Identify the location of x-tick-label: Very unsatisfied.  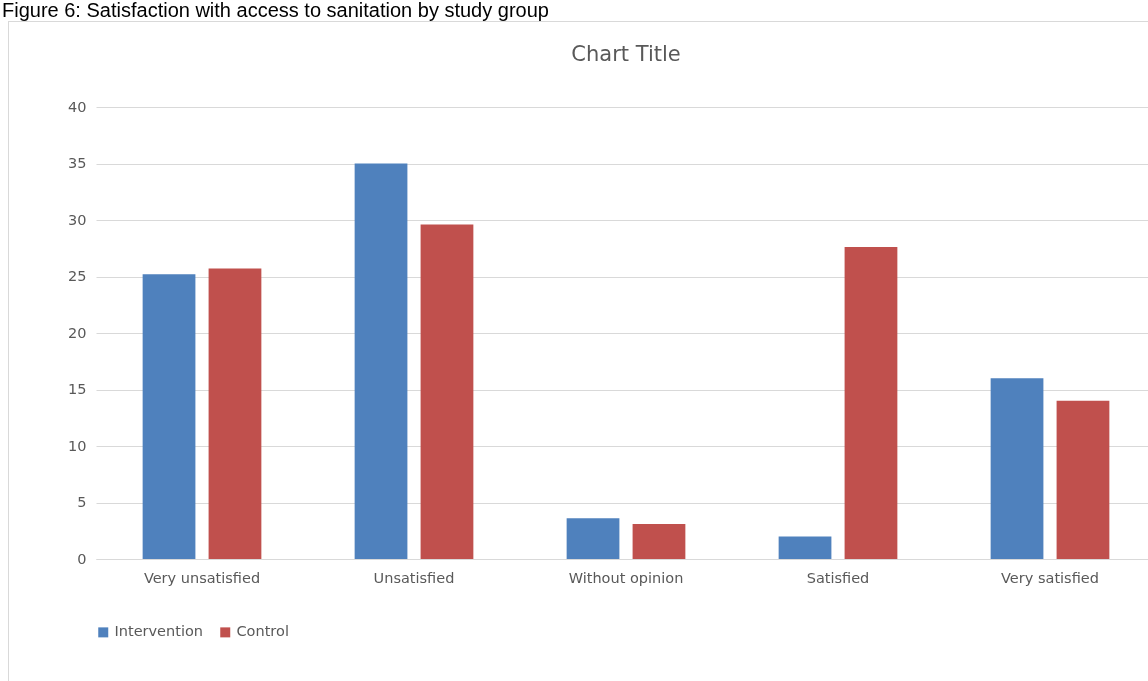
(202, 577).